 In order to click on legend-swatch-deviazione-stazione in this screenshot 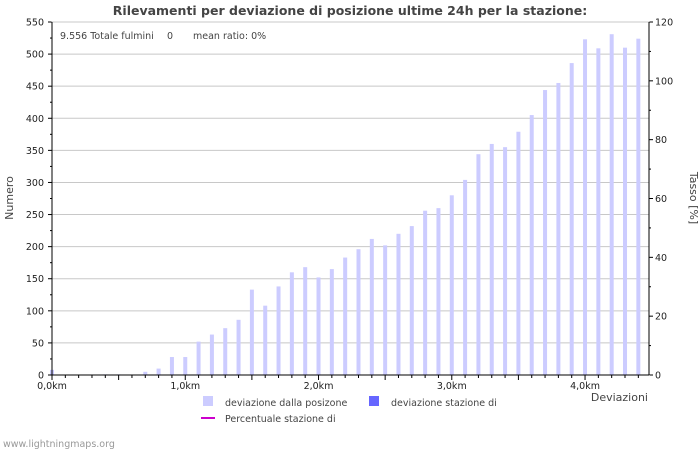, I will do `click(374, 401)`.